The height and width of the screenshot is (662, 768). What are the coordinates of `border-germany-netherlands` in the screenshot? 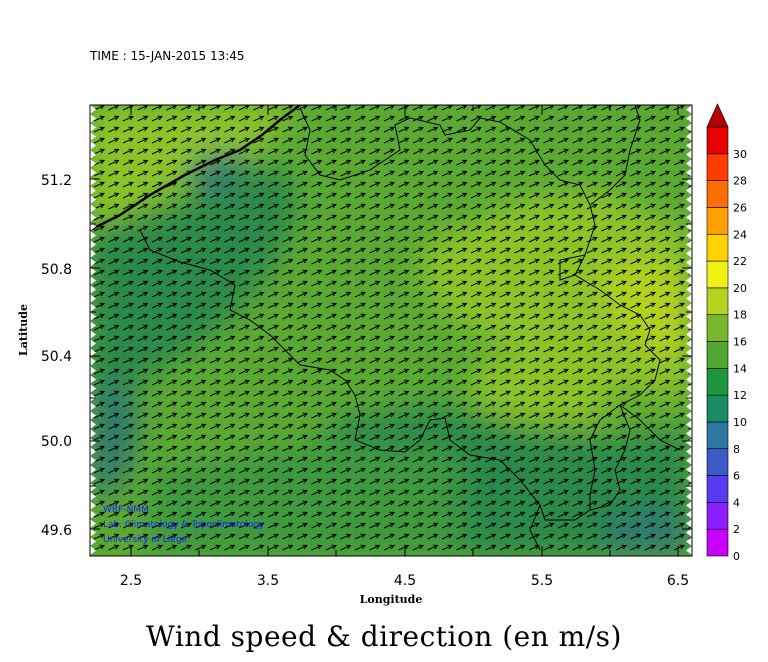 It's located at (615, 155).